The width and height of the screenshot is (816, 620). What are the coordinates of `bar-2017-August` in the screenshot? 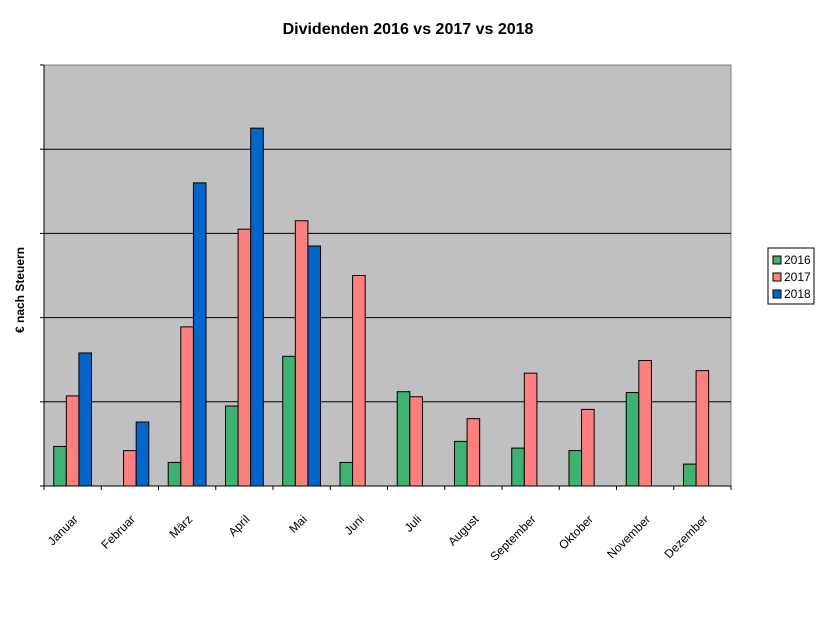 It's located at (473, 452).